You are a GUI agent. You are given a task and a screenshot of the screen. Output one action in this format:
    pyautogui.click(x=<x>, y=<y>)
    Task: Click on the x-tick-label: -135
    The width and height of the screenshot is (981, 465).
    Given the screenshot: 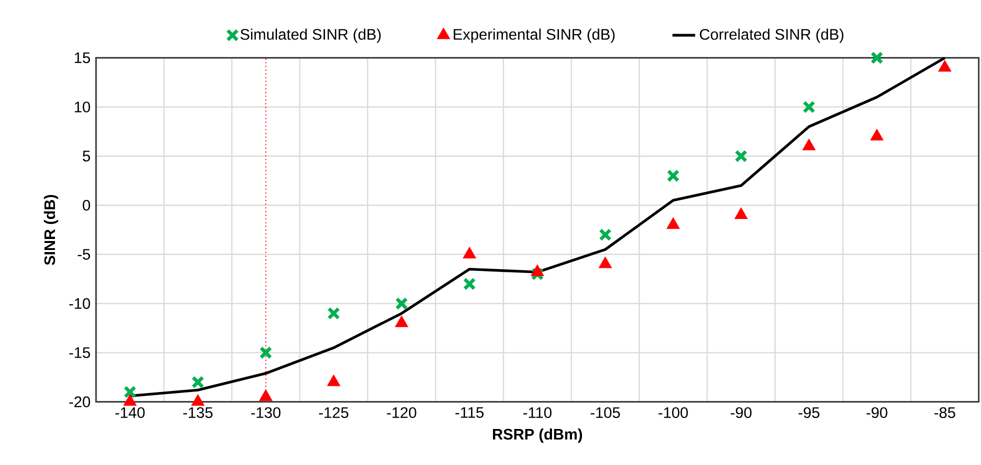 What is the action you would take?
    pyautogui.click(x=198, y=412)
    